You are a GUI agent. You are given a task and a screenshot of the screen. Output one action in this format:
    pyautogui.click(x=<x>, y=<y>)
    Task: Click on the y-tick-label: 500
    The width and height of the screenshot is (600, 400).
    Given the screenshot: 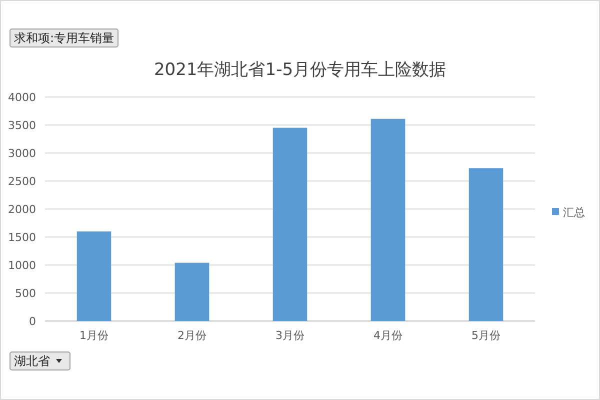 What is the action you would take?
    pyautogui.click(x=25, y=293)
    